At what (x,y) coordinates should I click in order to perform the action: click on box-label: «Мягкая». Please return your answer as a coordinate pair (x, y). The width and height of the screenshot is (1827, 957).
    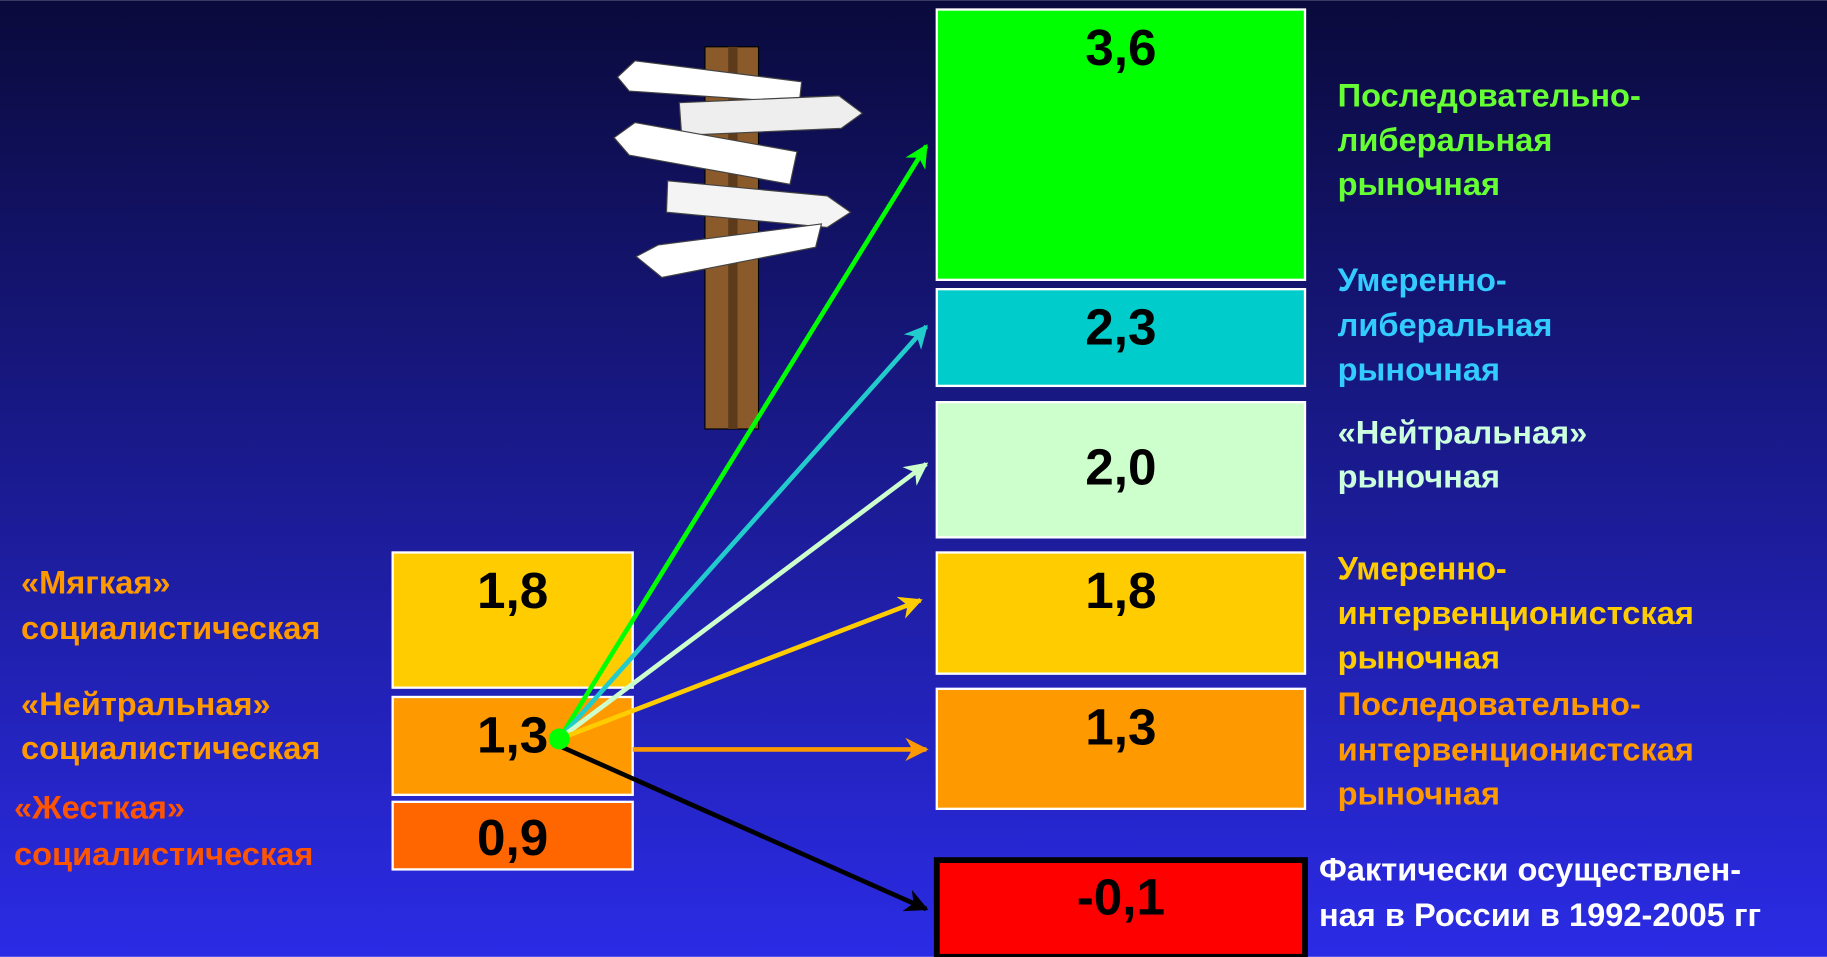
    Looking at the image, I should click on (96, 582).